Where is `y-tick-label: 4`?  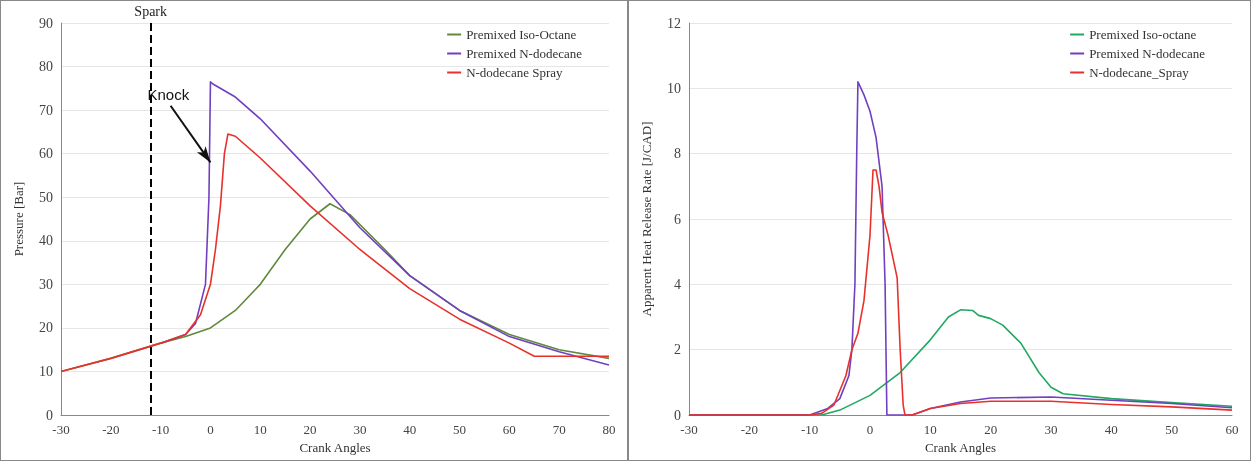
y-tick-label: 4 is located at coordinates (677, 284).